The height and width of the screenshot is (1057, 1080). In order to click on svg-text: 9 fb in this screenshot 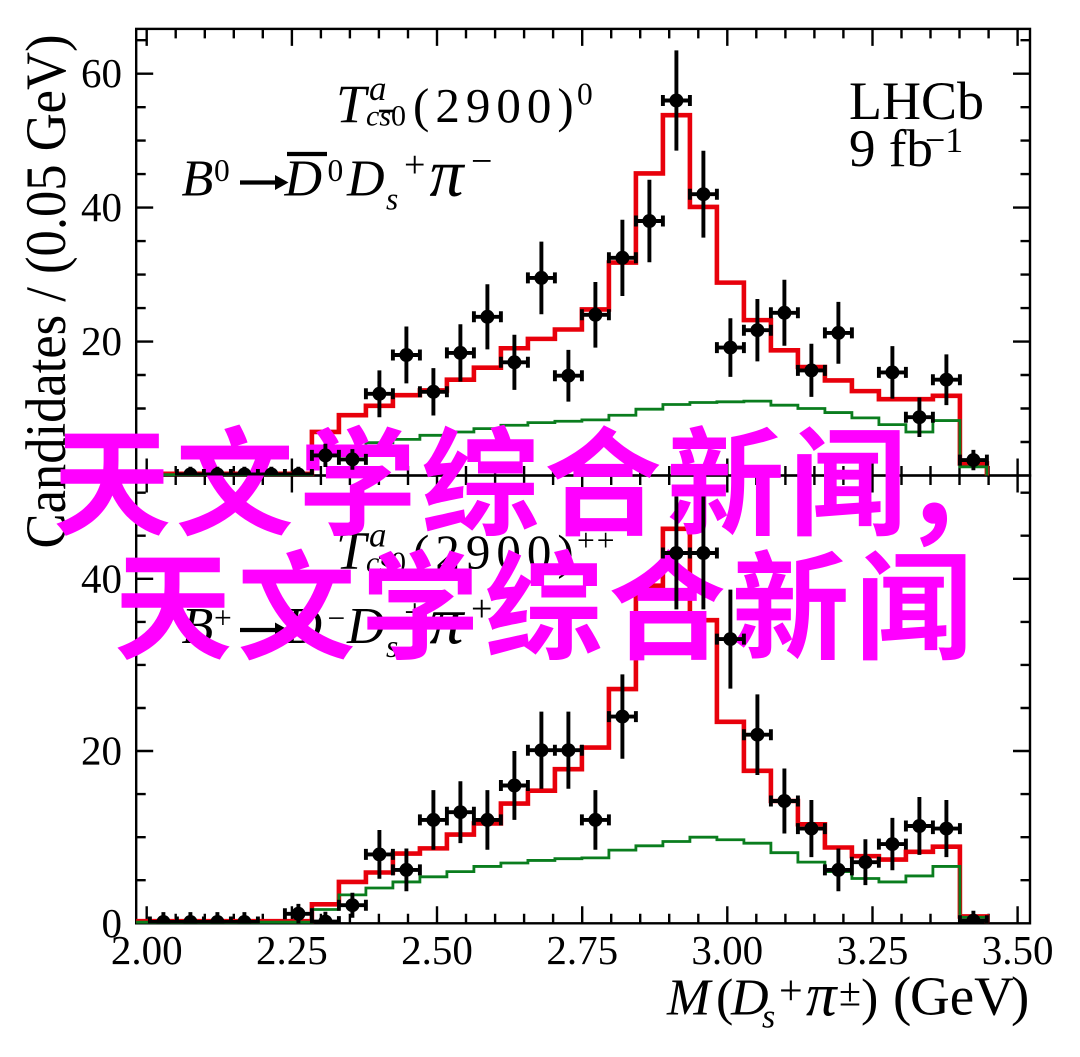, I will do `click(891, 149)`.